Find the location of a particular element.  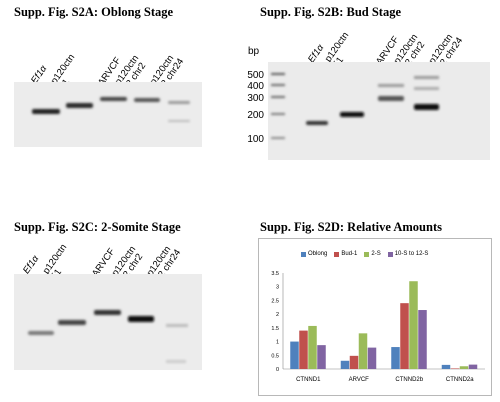

bar-2-s-arvcf is located at coordinates (363, 351).